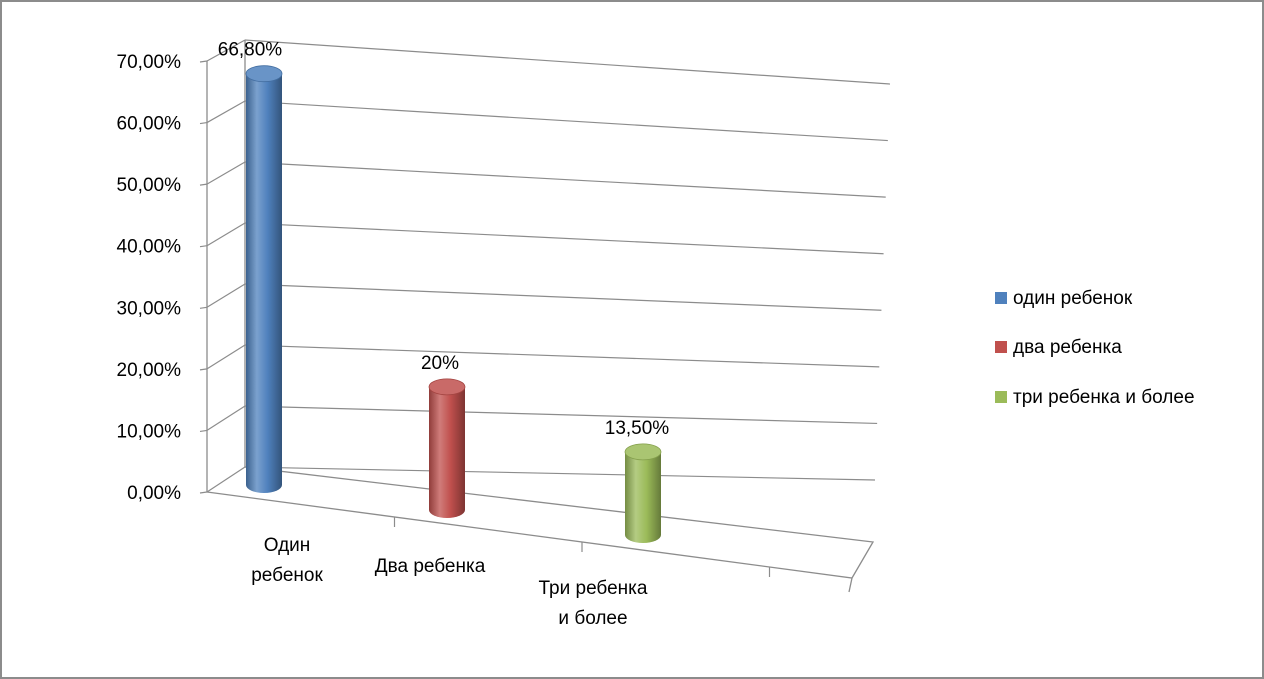  What do you see at coordinates (149, 431) in the screenshot?
I see `y-tick-label: 10,00%` at bounding box center [149, 431].